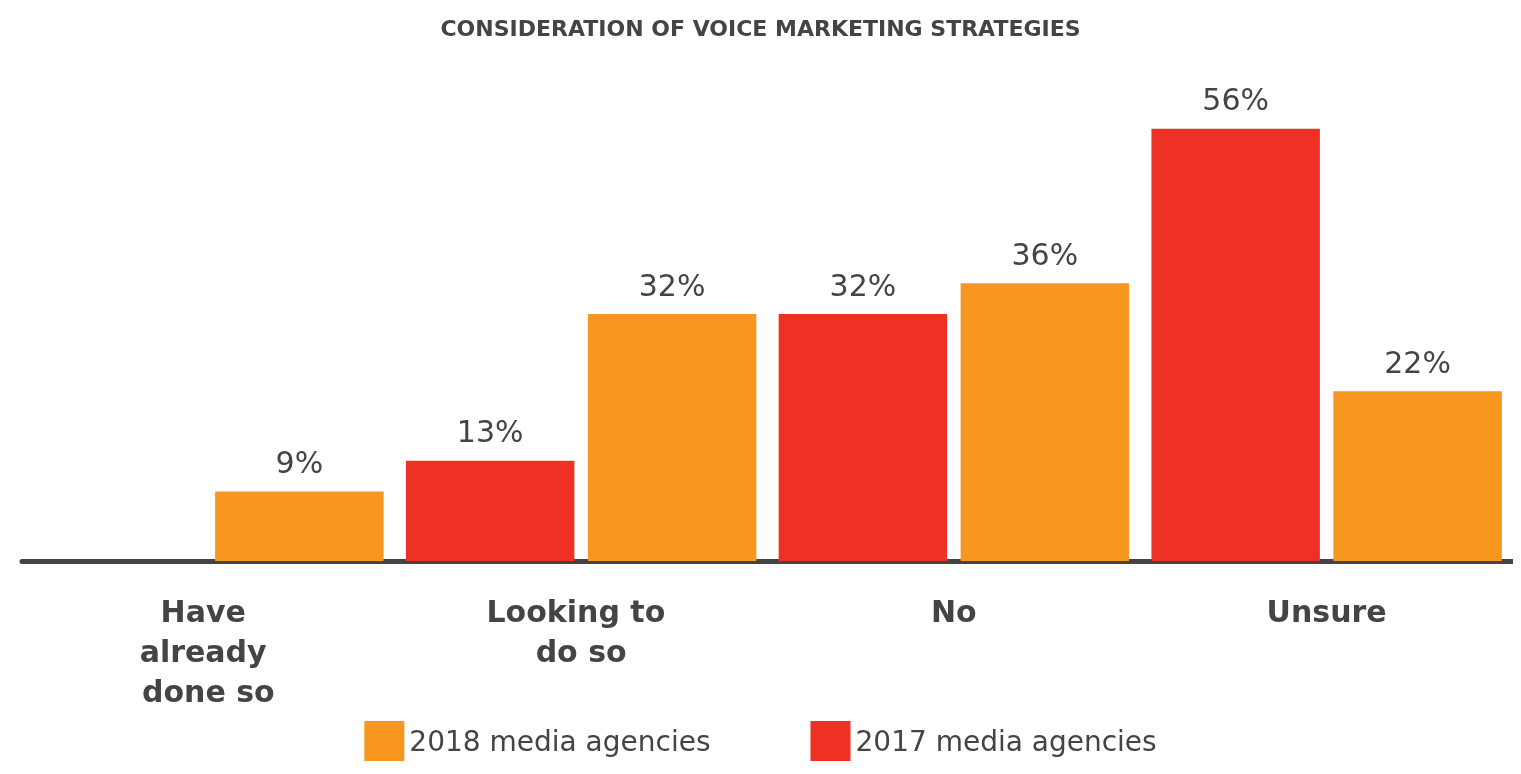 This screenshot has width=1521, height=774. What do you see at coordinates (560, 741) in the screenshot?
I see `legend-label: 2018 media agencies` at bounding box center [560, 741].